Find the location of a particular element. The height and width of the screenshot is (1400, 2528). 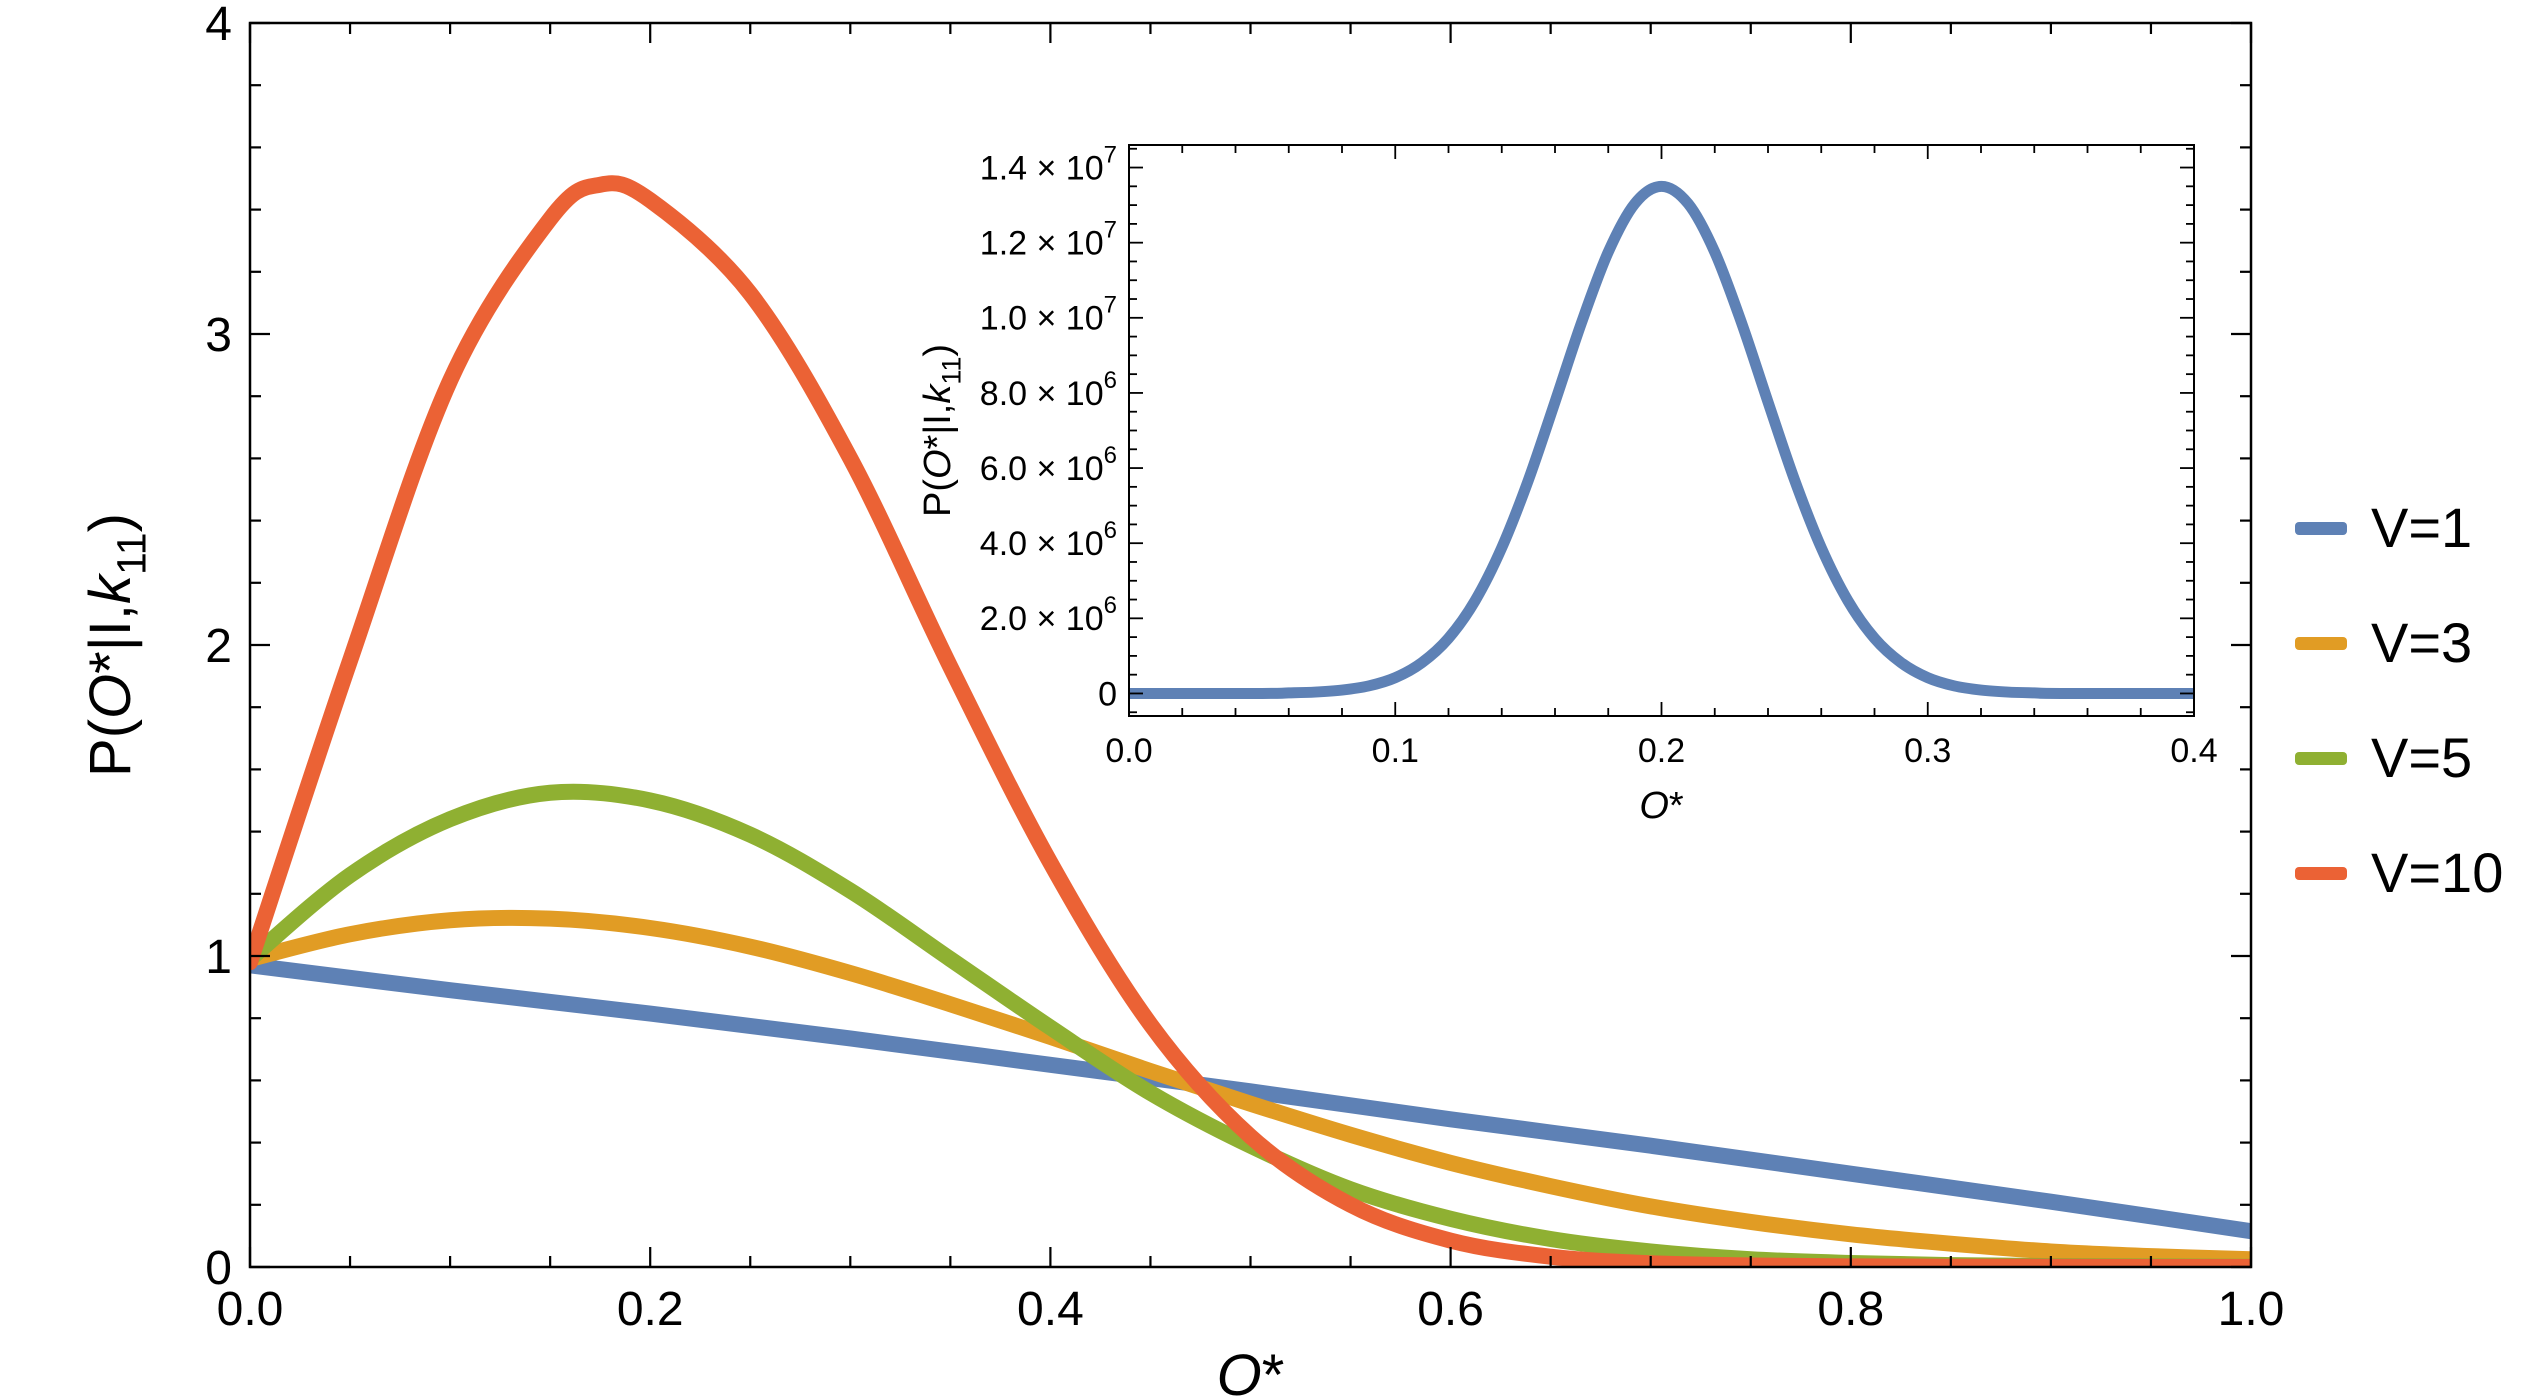

main-y-tick-labels: 0 1 2 3 4 is located at coordinates (218, 647).